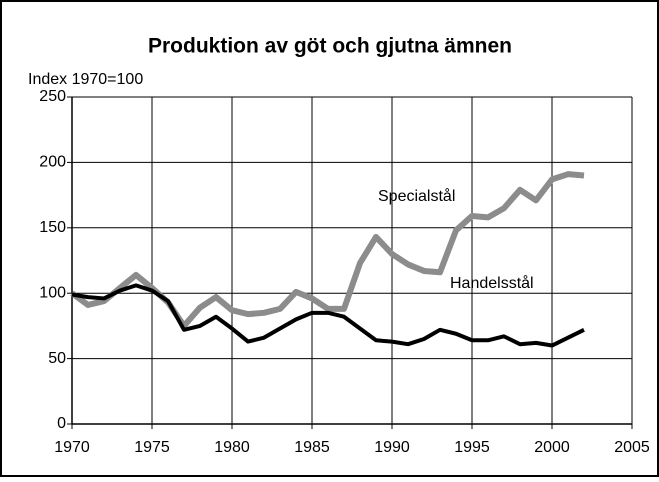 The width and height of the screenshot is (659, 482). I want to click on chart-title: Produktion av göt och gjutna ämnen, so click(330, 46).